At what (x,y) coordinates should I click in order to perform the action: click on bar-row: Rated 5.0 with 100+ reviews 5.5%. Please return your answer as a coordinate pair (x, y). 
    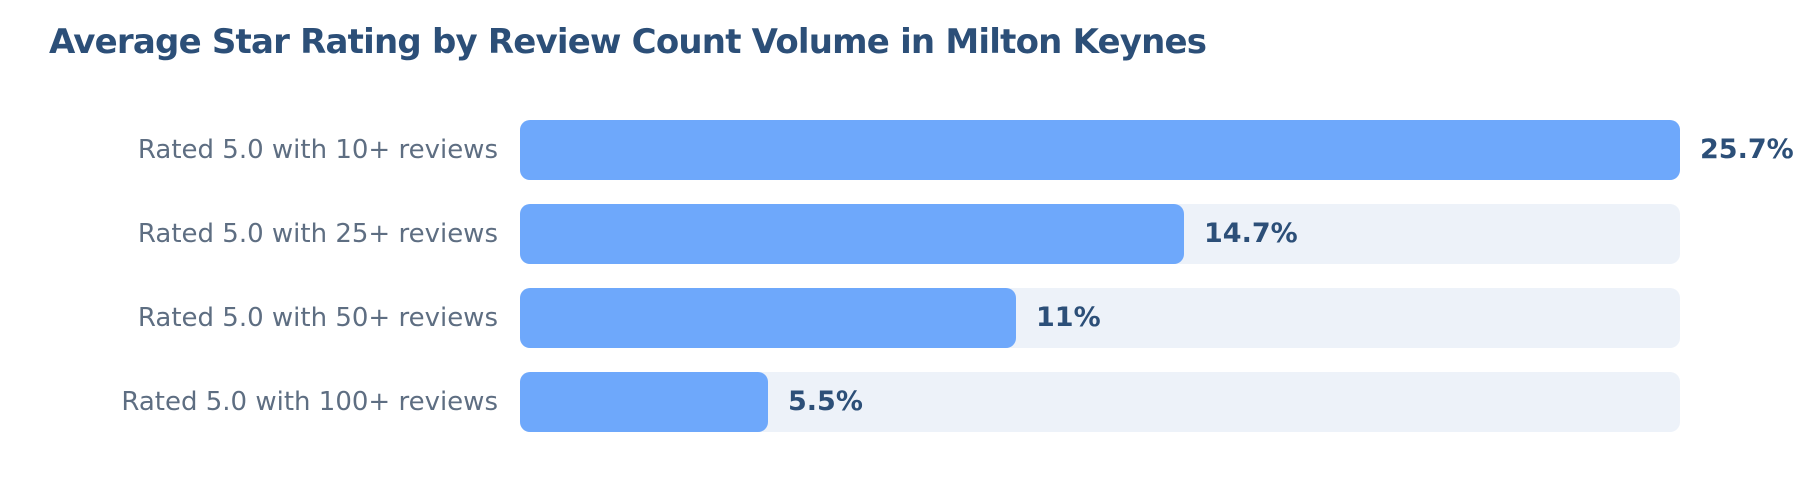
    Looking at the image, I should click on (900, 402).